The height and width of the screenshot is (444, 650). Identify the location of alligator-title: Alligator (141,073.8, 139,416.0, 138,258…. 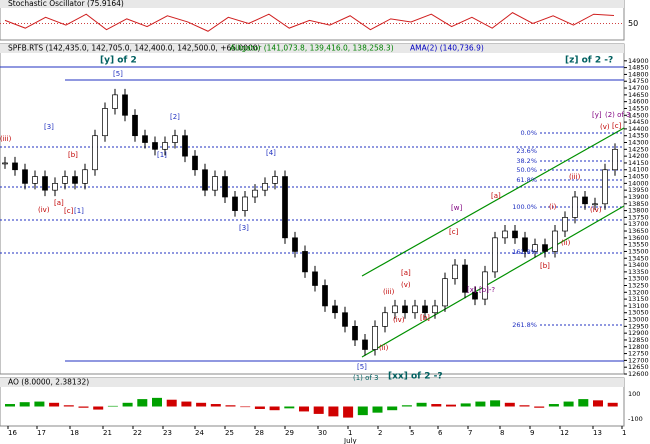
(312, 48).